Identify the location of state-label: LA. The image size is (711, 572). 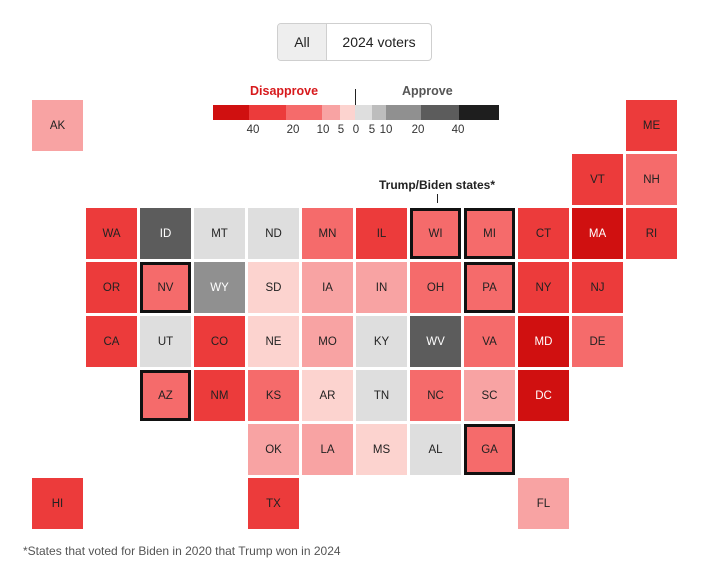
(327, 449).